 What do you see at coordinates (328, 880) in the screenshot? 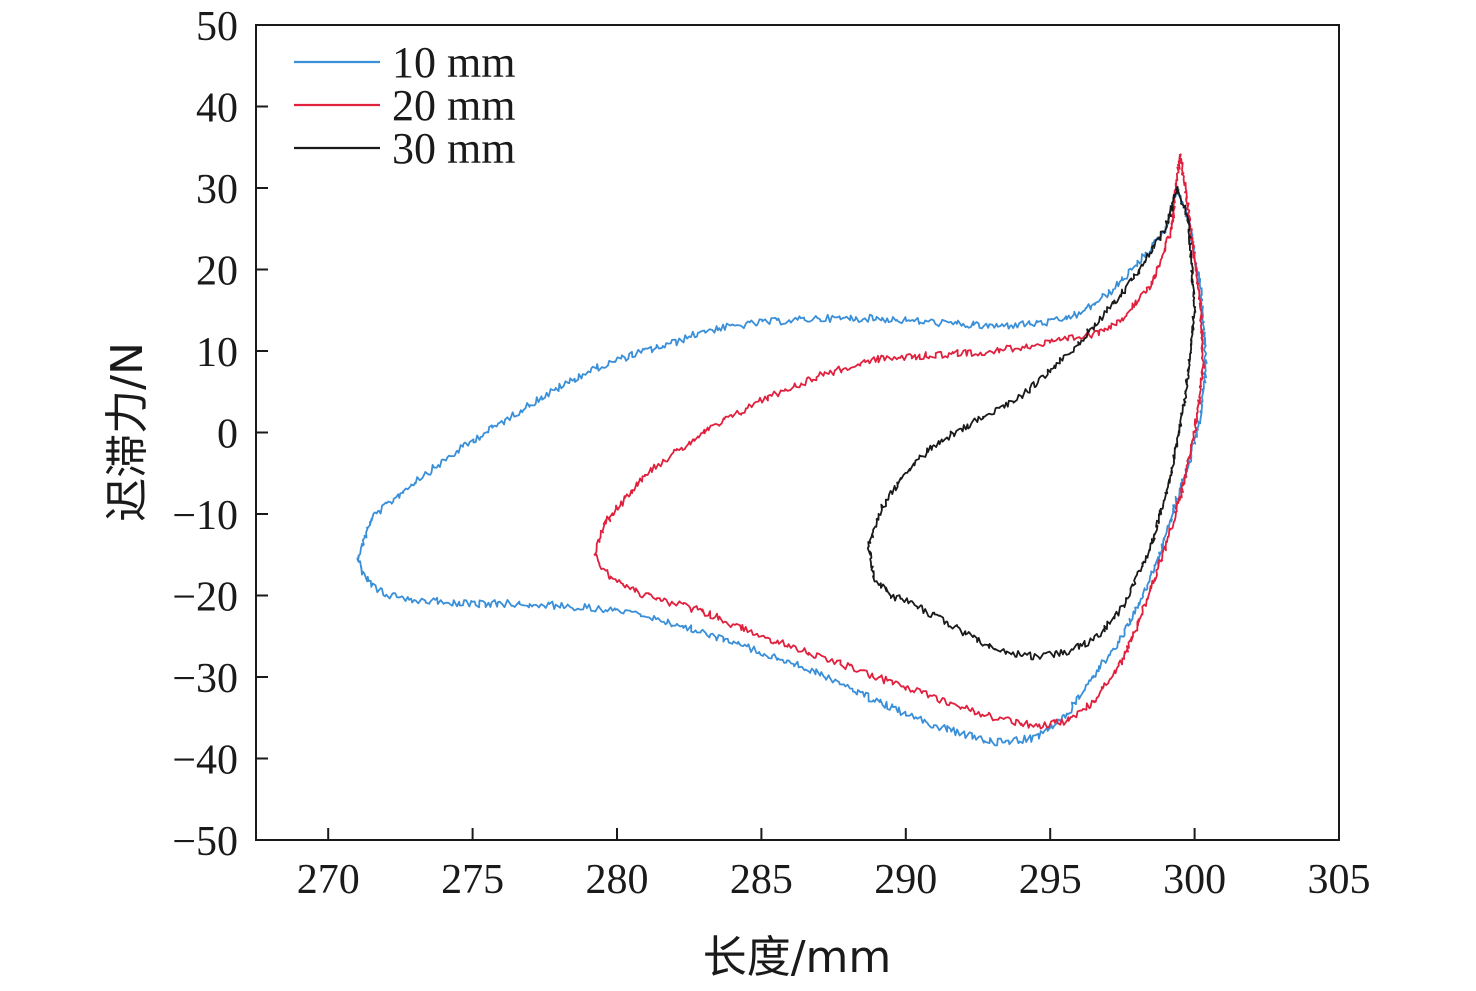
I see `x-tick-label: 270` at bounding box center [328, 880].